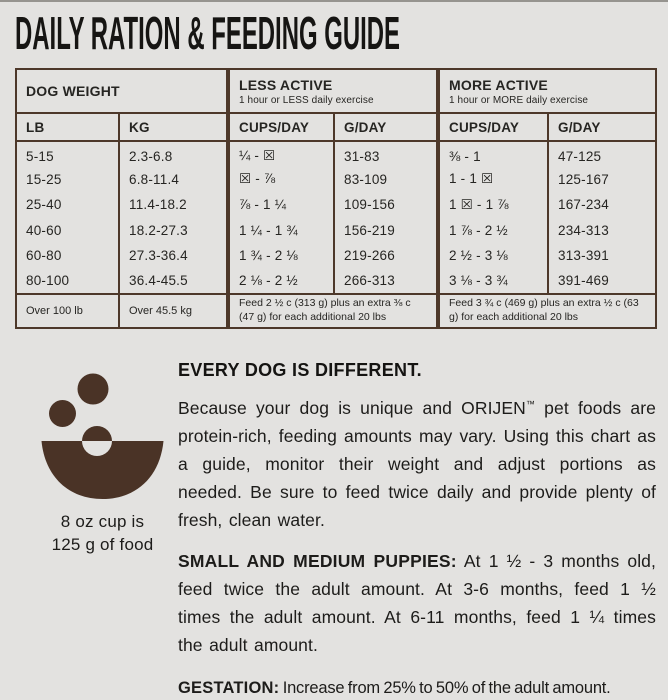 The image size is (668, 700). I want to click on cell-less-cups: 2 ⅛ - 2 ½, so click(280, 281).